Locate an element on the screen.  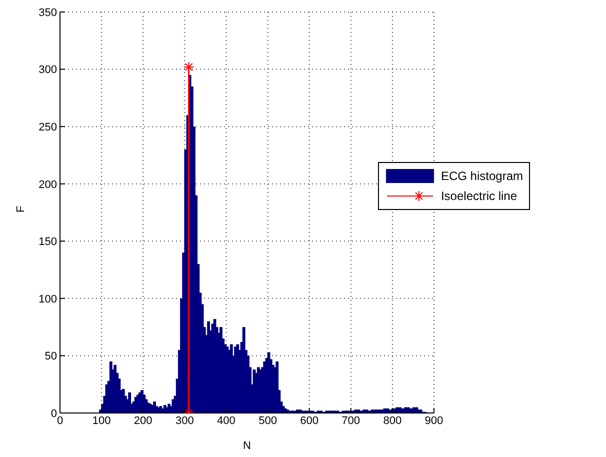
y-tick-label: 50 is located at coordinates (50, 356).